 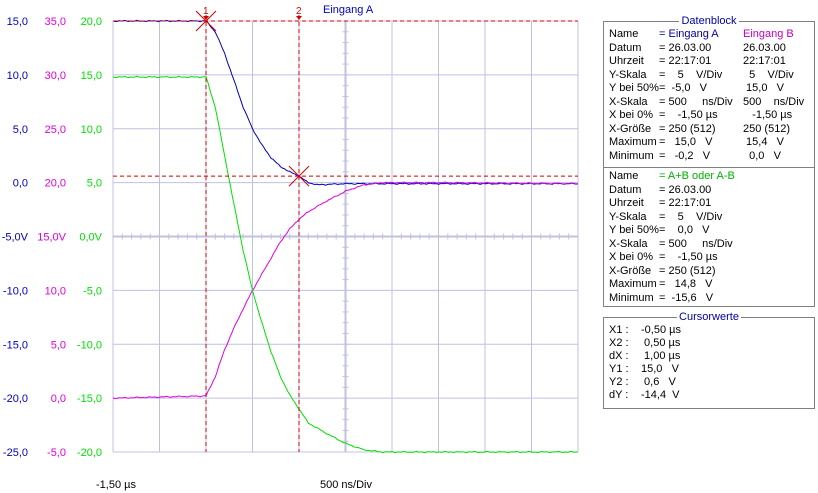 I want to click on cursor-label: 1, so click(x=206, y=11).